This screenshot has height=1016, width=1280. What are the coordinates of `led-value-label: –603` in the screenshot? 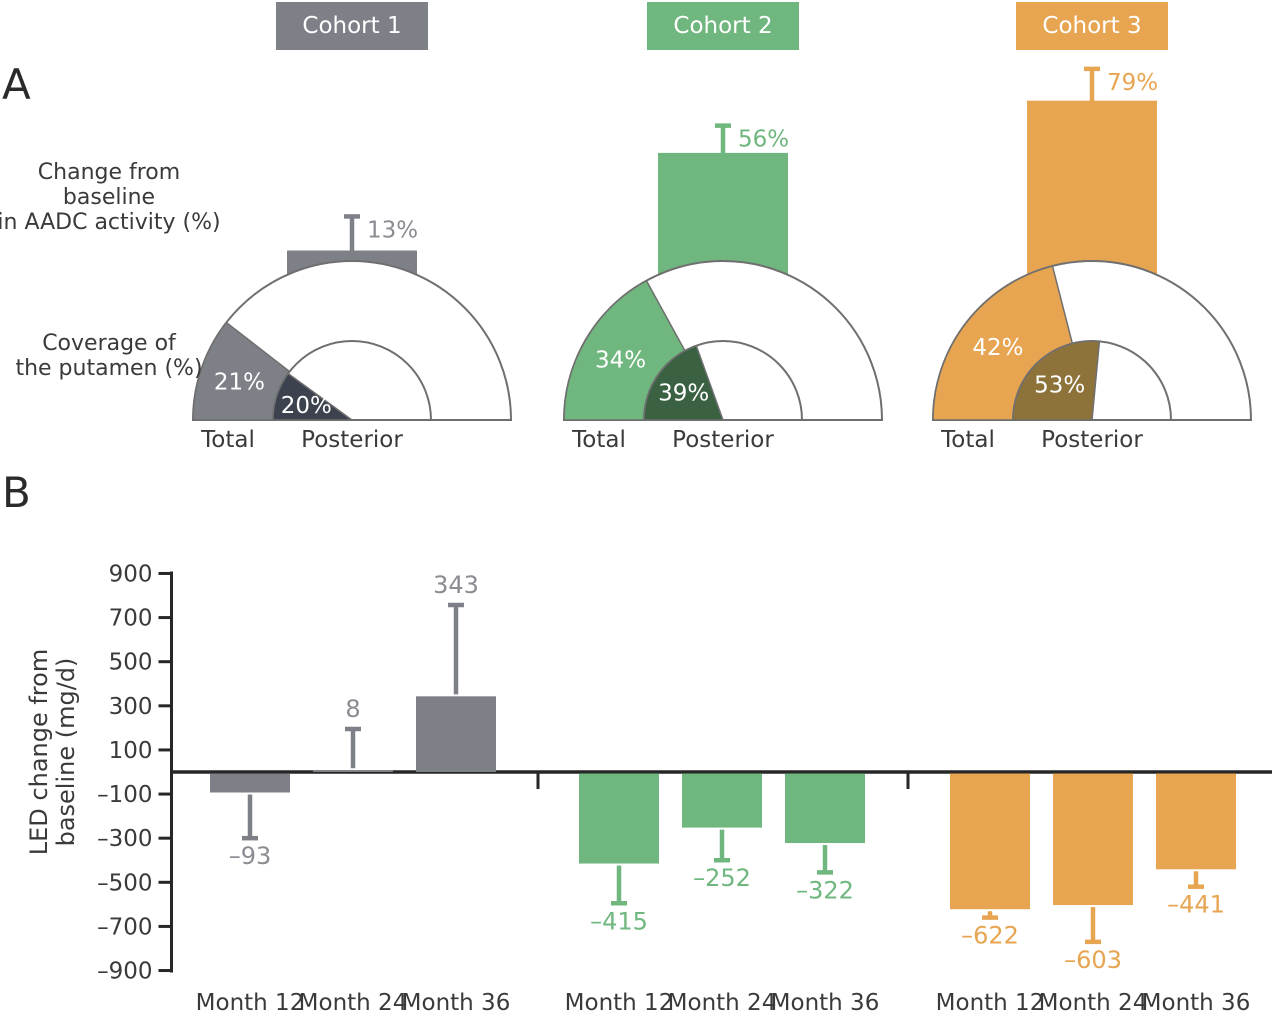 It's located at (1093, 960).